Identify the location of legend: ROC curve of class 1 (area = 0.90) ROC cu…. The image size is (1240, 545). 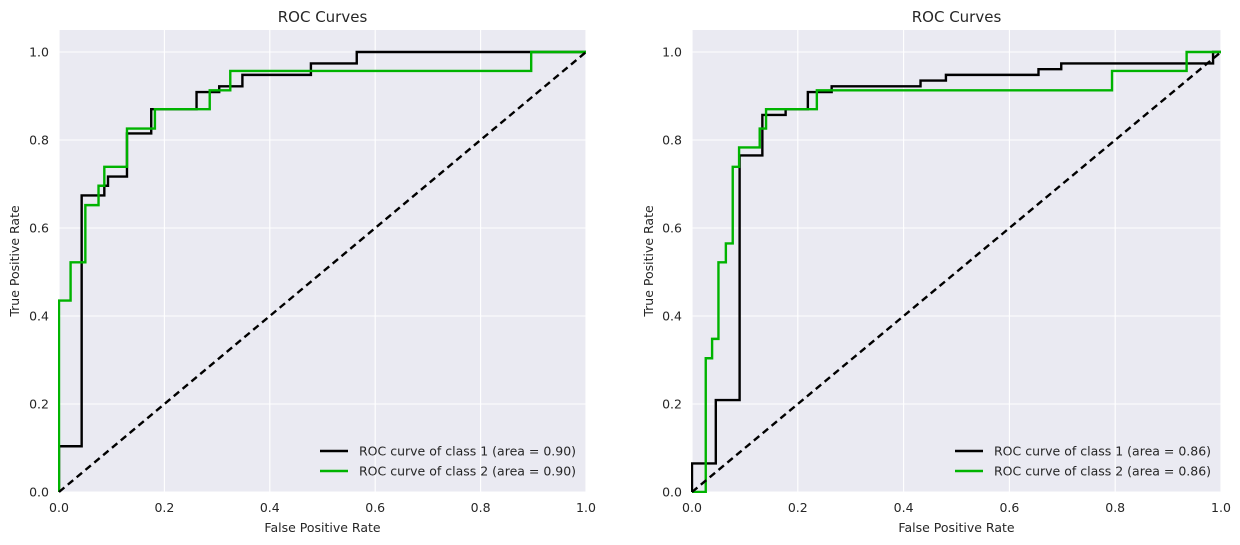
(448, 461).